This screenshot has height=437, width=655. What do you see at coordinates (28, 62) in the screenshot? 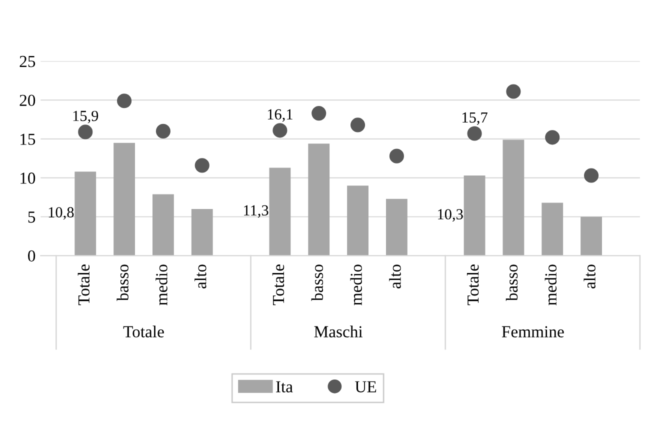
I see `y-tick-label: 25` at bounding box center [28, 62].